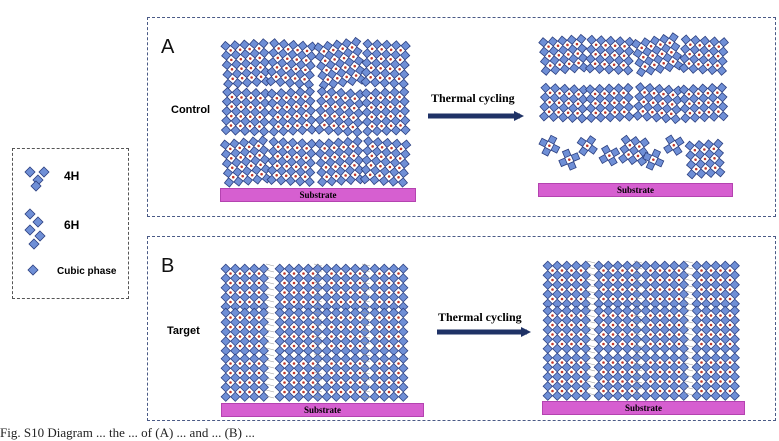 The height and width of the screenshot is (441, 779). What do you see at coordinates (318, 195) in the screenshot?
I see `panel-a-substrate-before: Substrate` at bounding box center [318, 195].